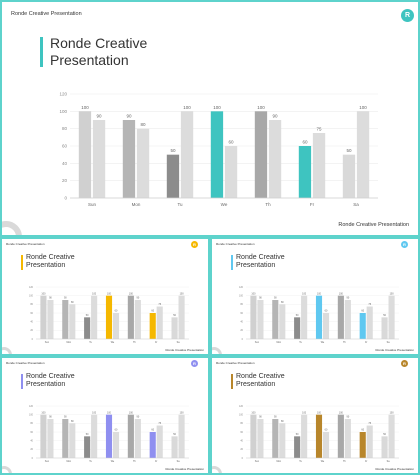  I want to click on x-tick-label: Tu, so click(90, 461).